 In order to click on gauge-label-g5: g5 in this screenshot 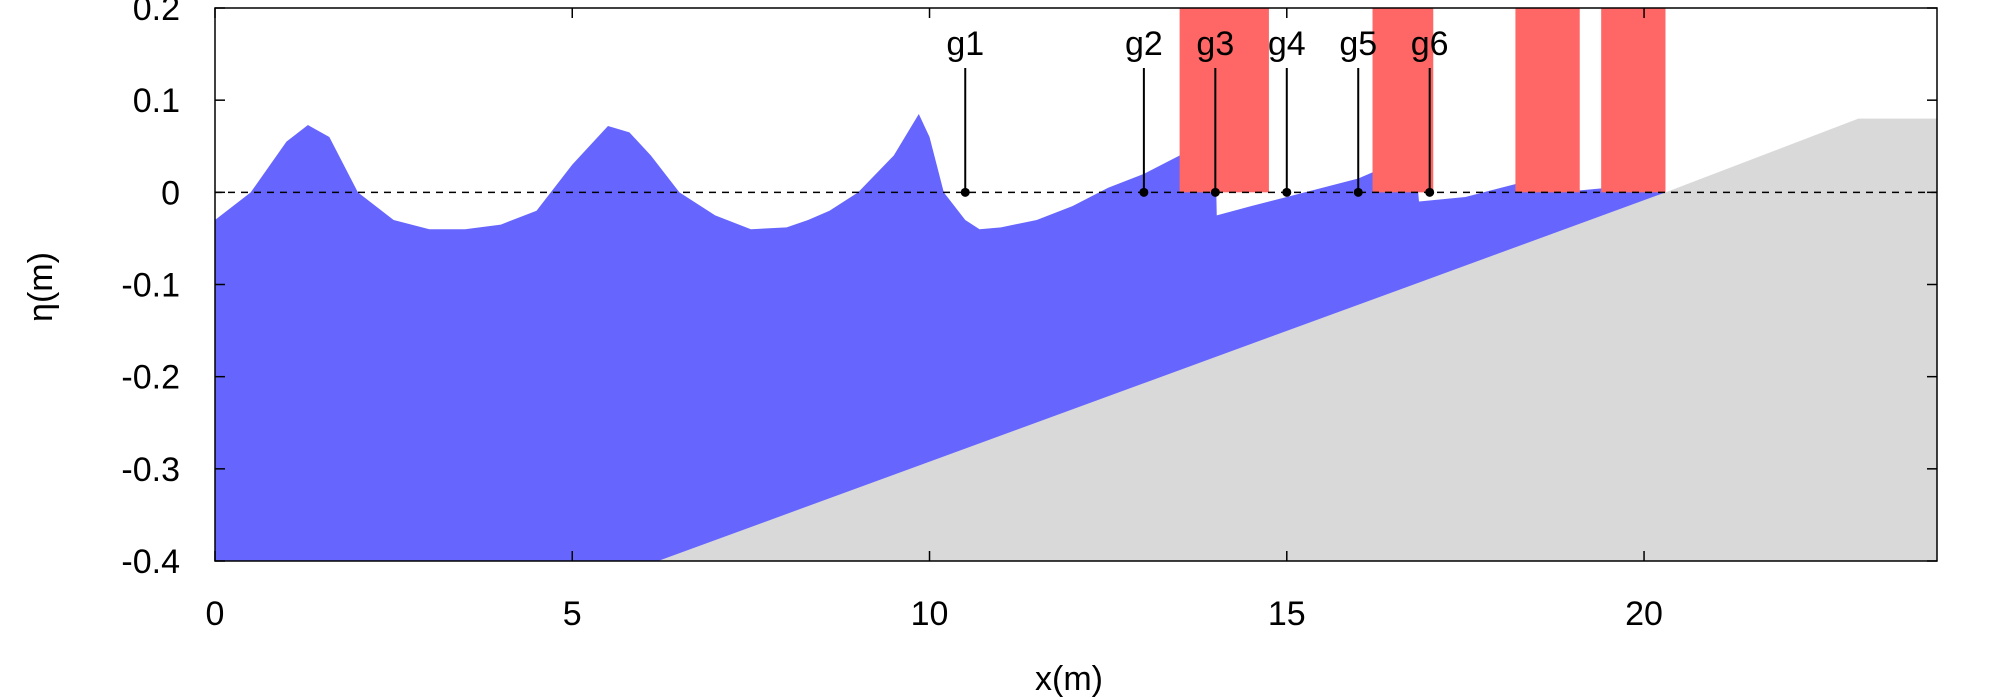, I will do `click(1358, 44)`.